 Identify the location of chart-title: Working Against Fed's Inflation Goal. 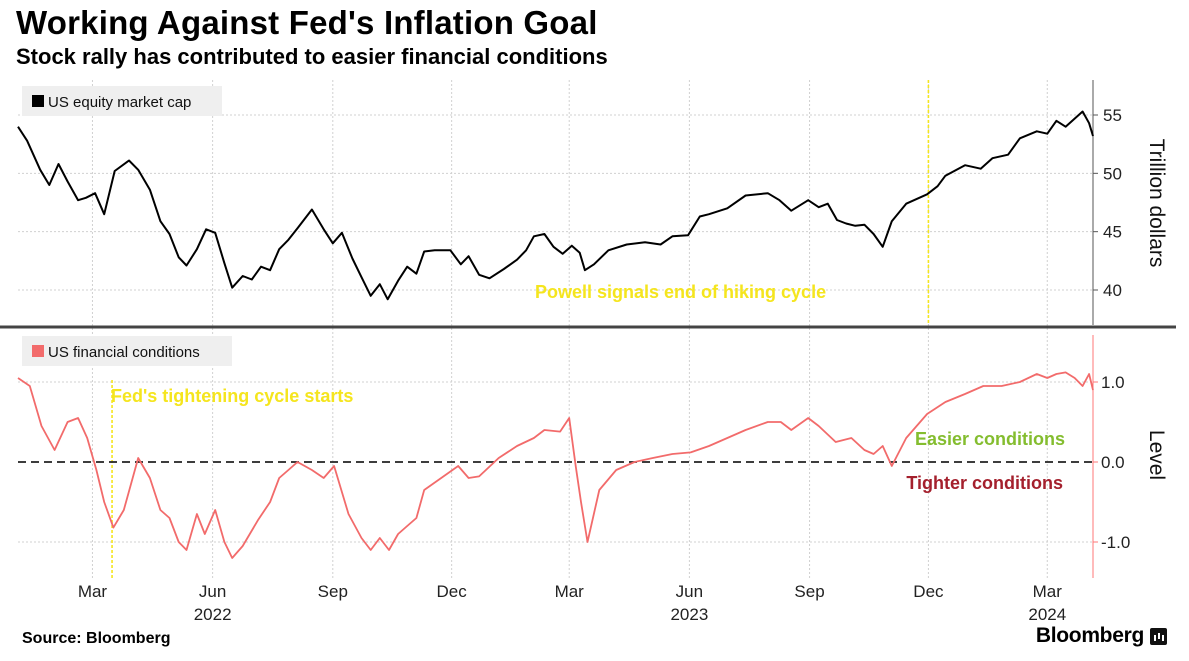
(307, 22).